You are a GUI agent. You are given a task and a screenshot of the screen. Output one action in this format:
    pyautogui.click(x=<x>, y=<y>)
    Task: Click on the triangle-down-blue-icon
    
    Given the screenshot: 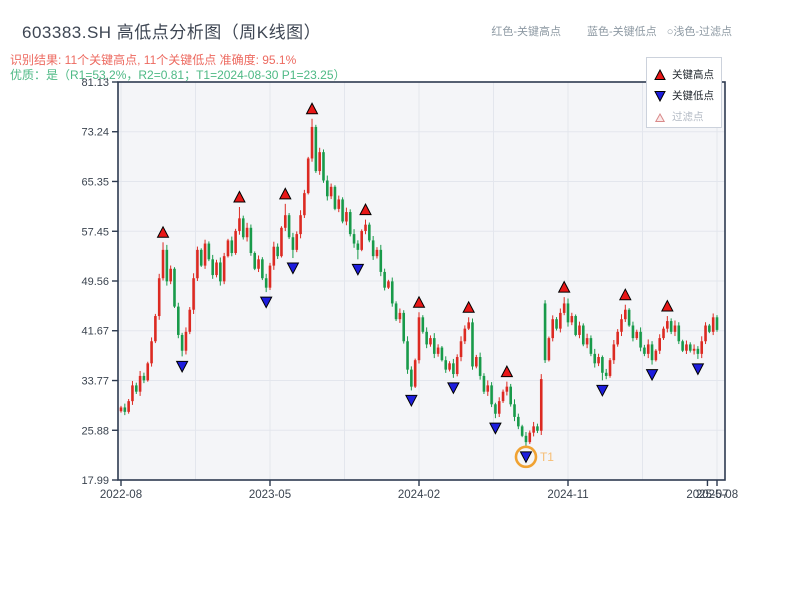 What is the action you would take?
    pyautogui.click(x=660, y=96)
    